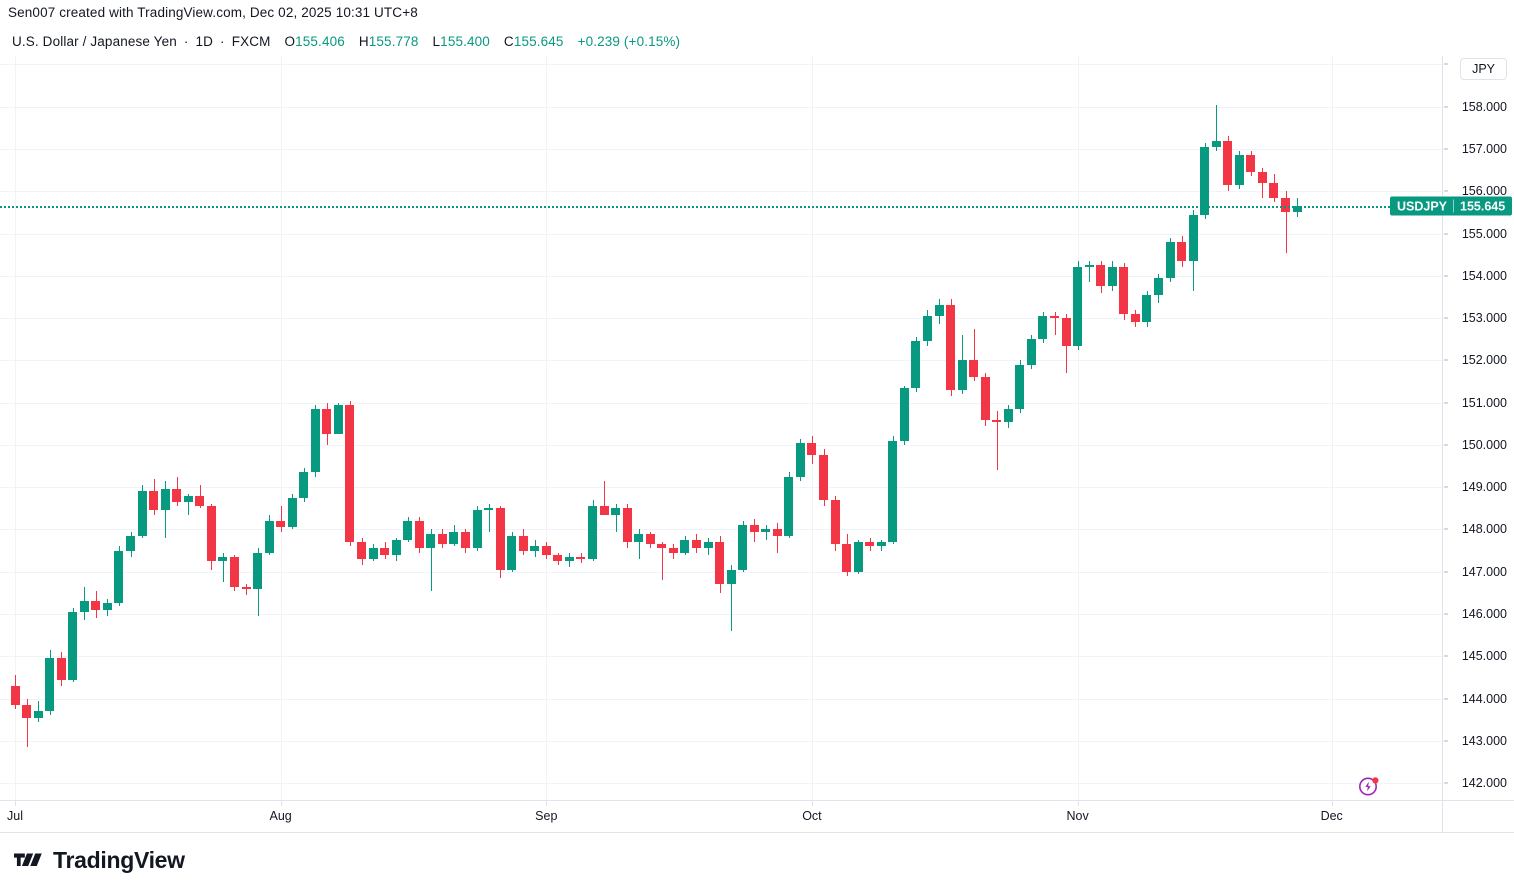  I want to click on price-tick-label: 158.000, so click(1484, 106).